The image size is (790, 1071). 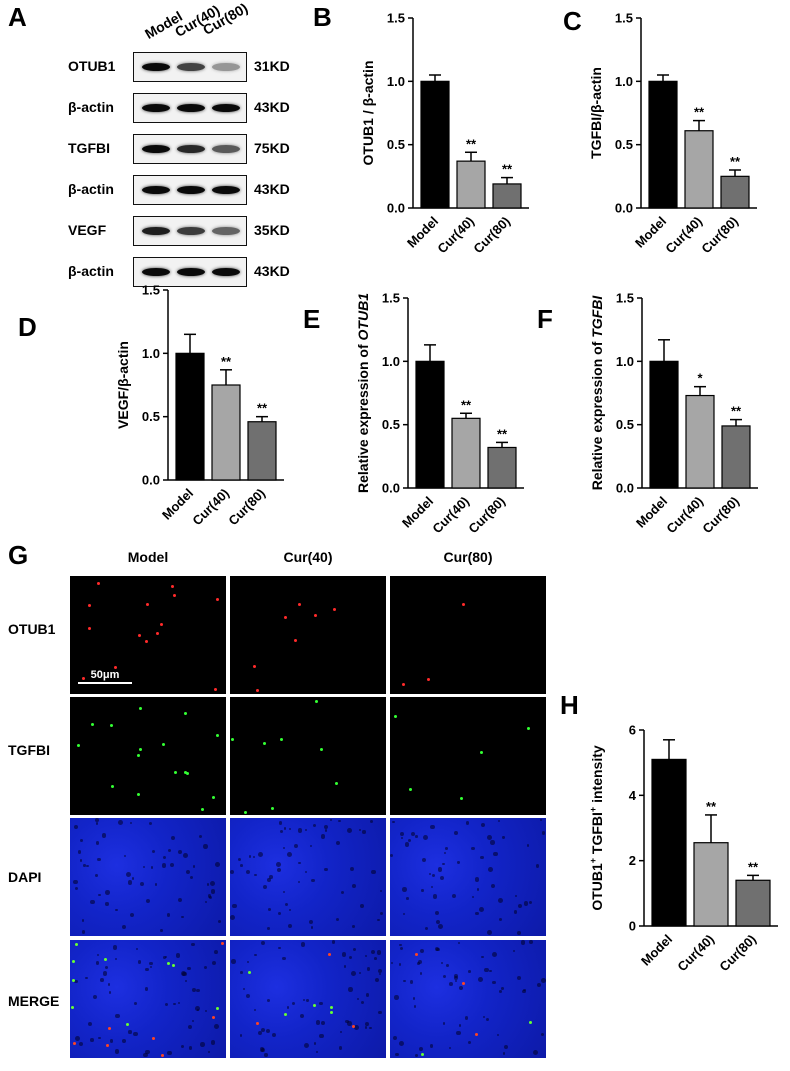 I want to click on panel-label-c: C, so click(x=572, y=21).